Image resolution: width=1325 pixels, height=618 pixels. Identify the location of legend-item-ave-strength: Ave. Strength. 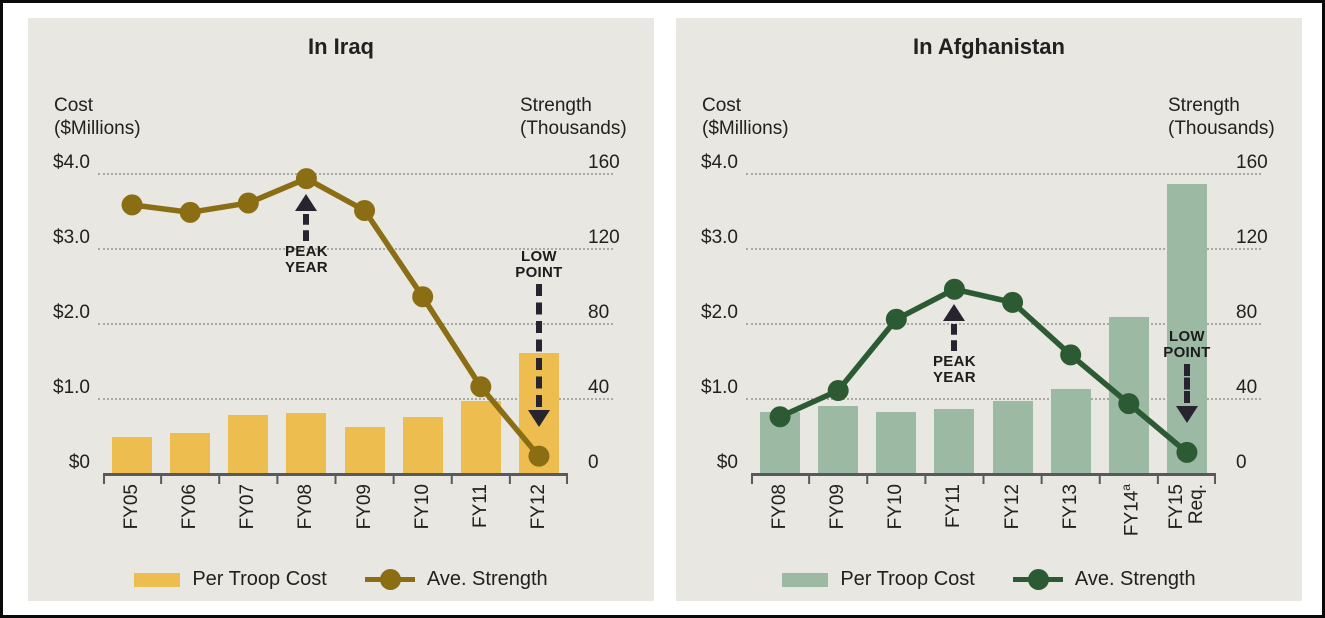
(1104, 579).